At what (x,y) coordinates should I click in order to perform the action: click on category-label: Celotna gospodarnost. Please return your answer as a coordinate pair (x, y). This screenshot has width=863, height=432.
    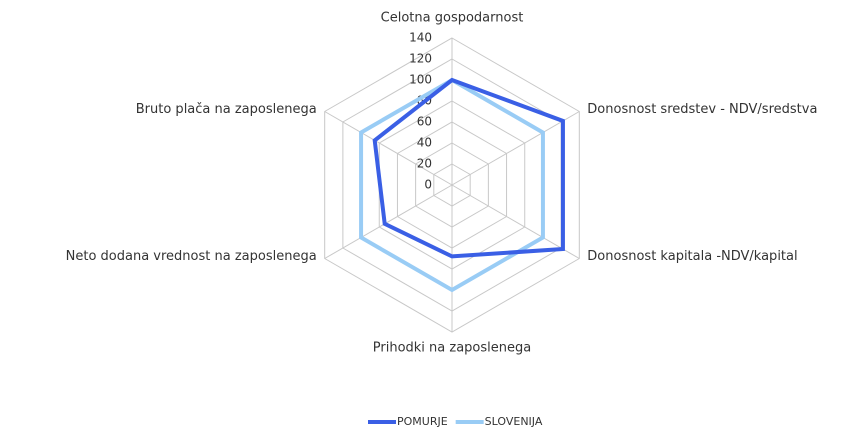
    Looking at the image, I should click on (452, 18).